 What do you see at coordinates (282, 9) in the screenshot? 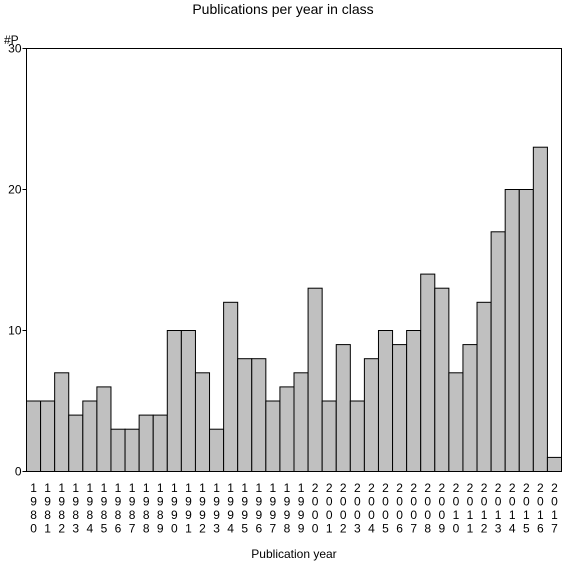
I see `chart-title: Publications per year in class` at bounding box center [282, 9].